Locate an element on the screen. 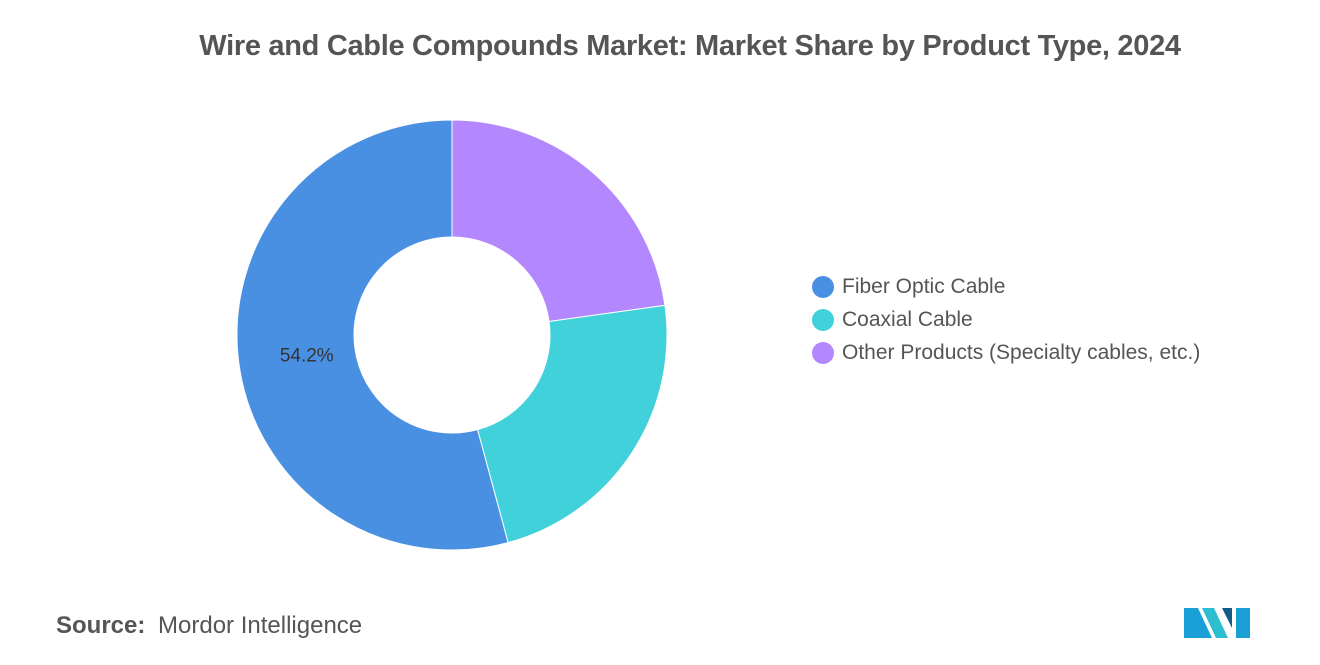 The height and width of the screenshot is (665, 1320). legend-item: Fiber Optic Cable is located at coordinates (1006, 286).